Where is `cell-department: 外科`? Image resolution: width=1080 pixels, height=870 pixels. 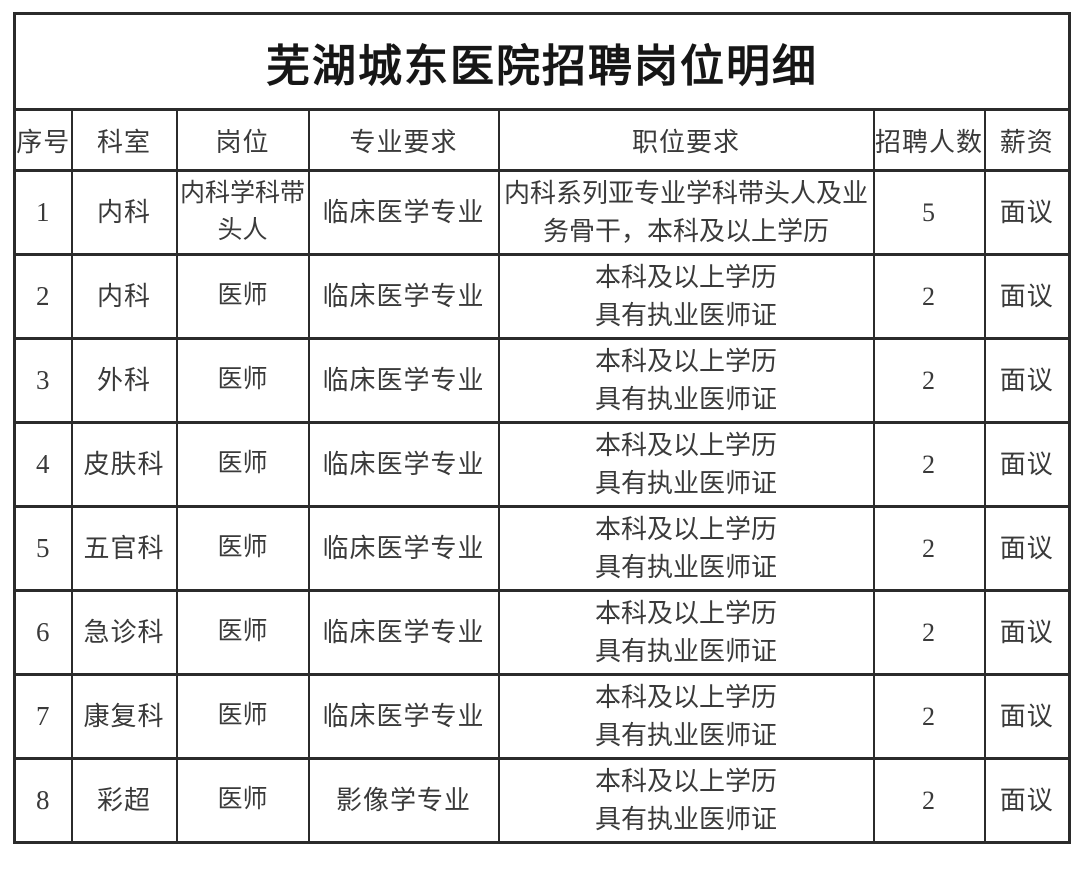 cell-department: 外科 is located at coordinates (124, 380).